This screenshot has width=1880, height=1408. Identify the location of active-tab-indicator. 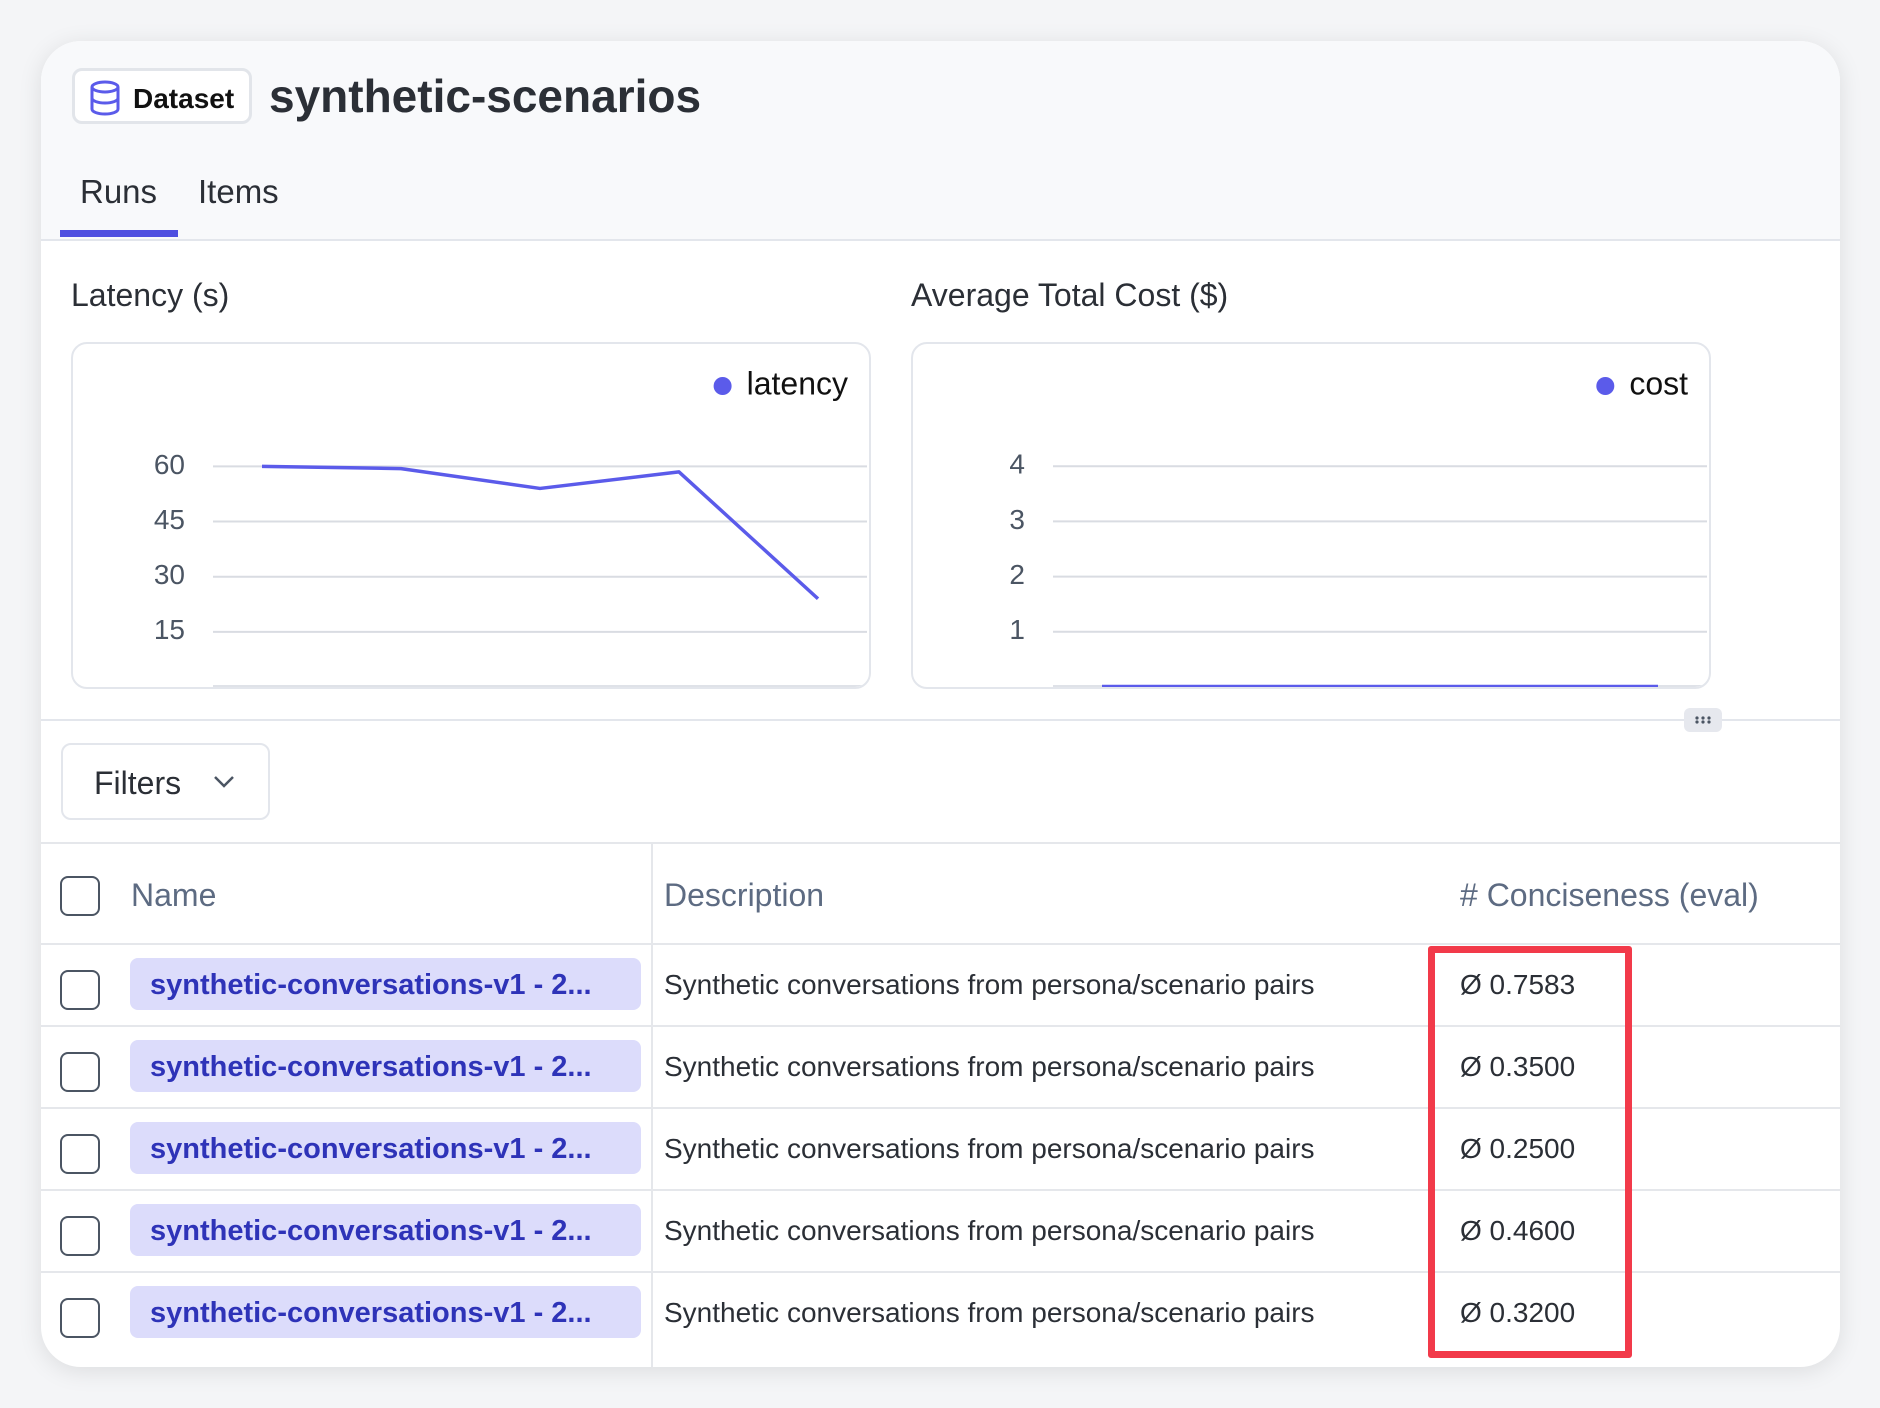
(119, 233).